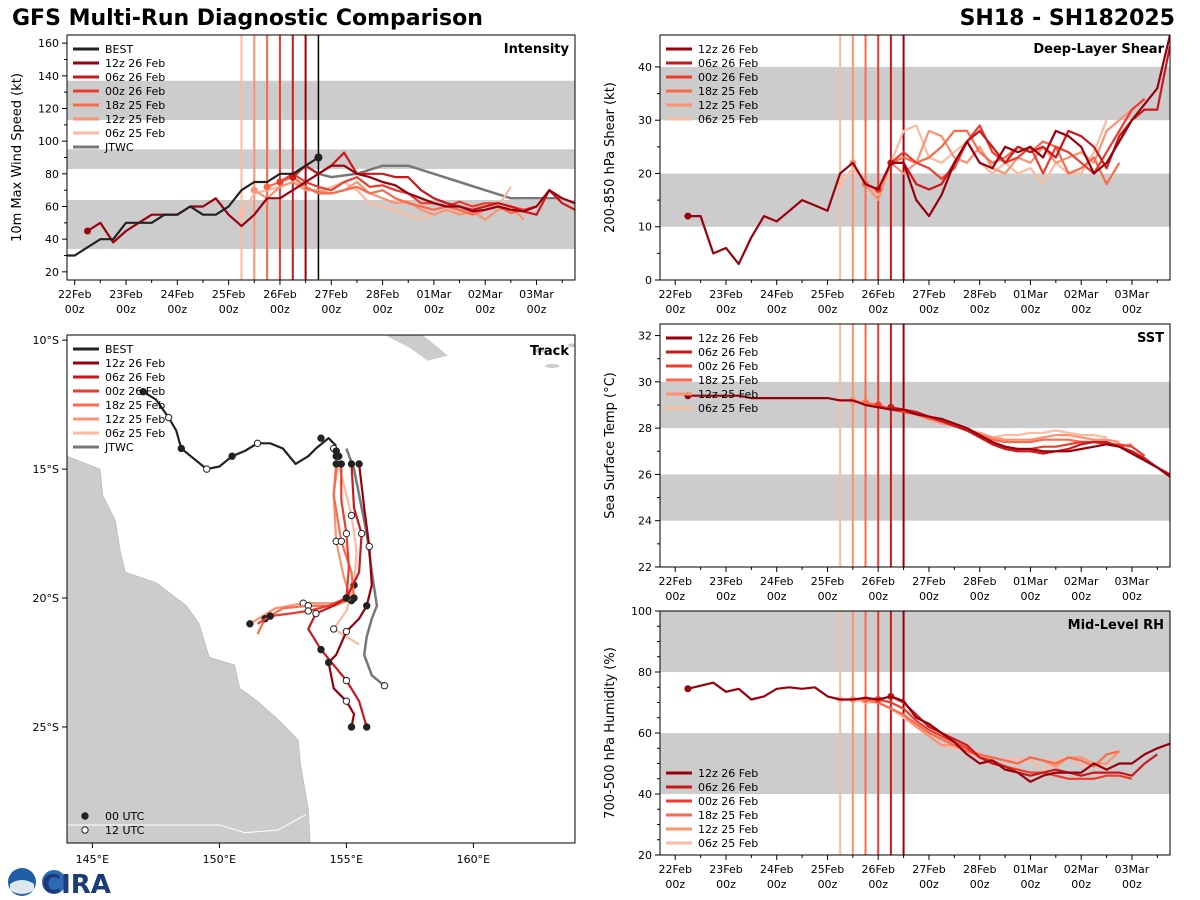 Image resolution: width=1200 pixels, height=900 pixels. I want to click on y-tick-label: 0, so click(648, 280).